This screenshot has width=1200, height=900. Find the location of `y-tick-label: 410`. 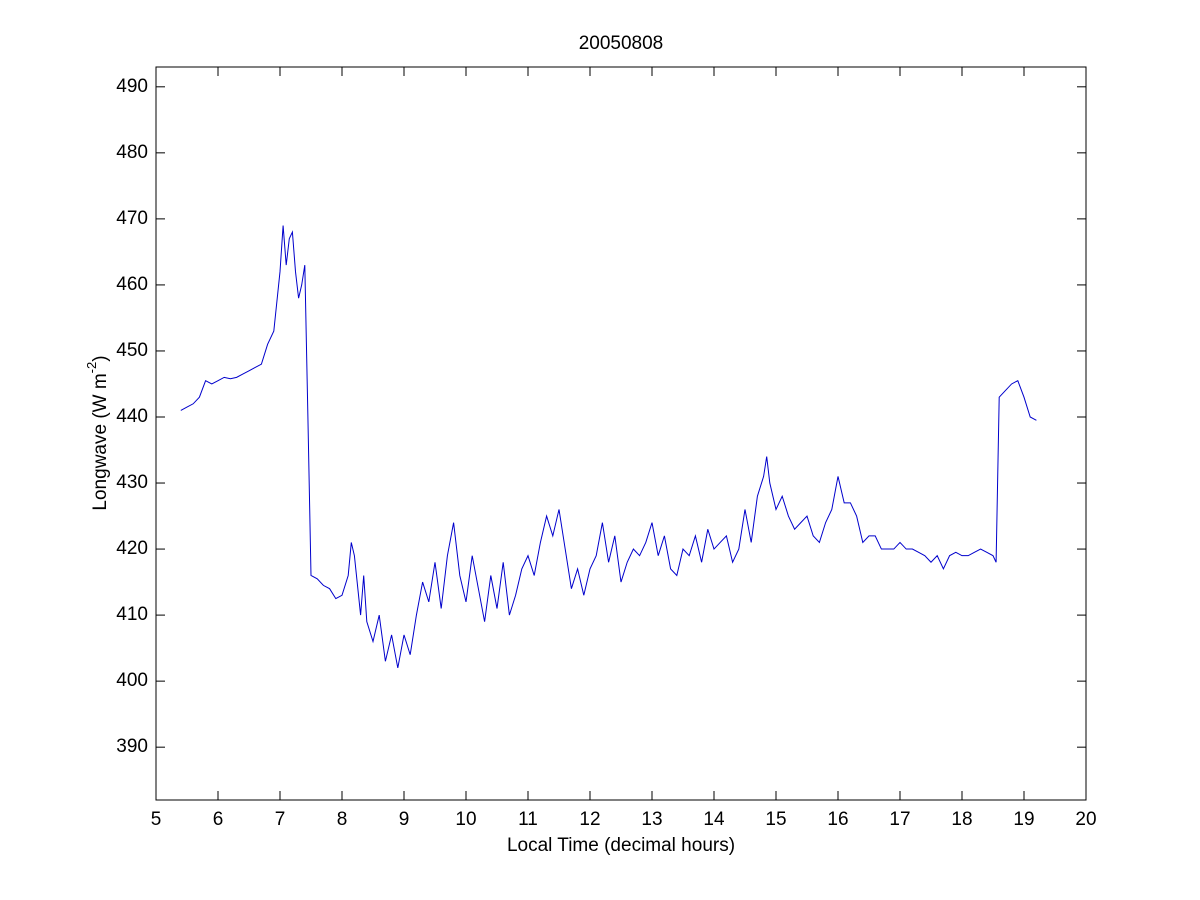

y-tick-label: 410 is located at coordinates (132, 614).